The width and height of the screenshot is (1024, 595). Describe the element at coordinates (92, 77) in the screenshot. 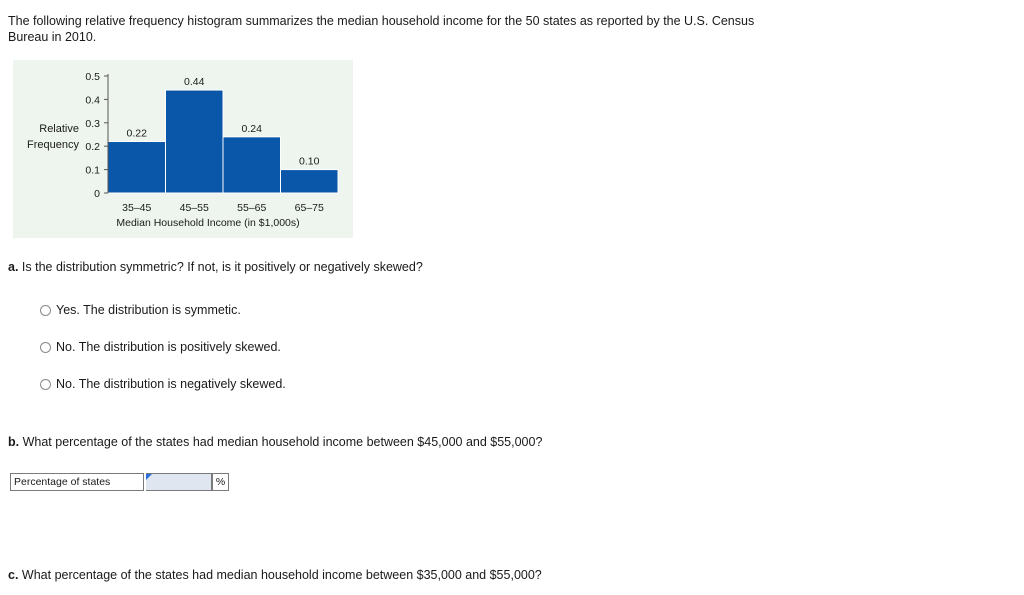

I see `y-tick-label: 0.5` at that location.